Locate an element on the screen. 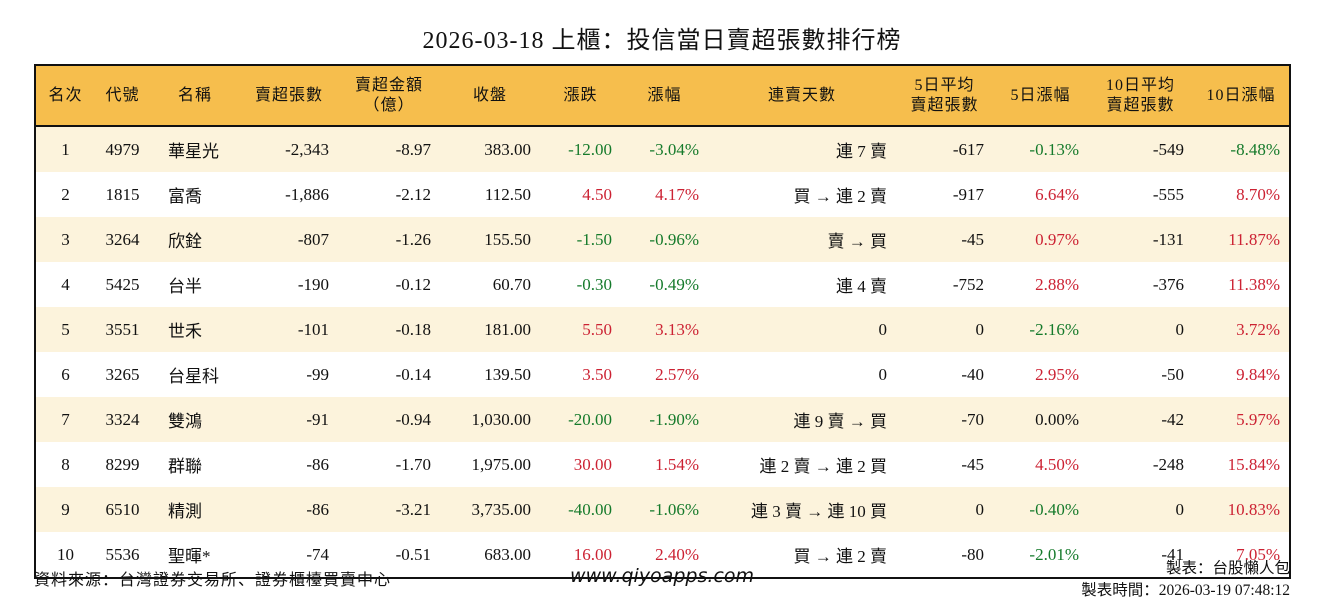  cell-change-pct: 1.54% is located at coordinates (677, 464).